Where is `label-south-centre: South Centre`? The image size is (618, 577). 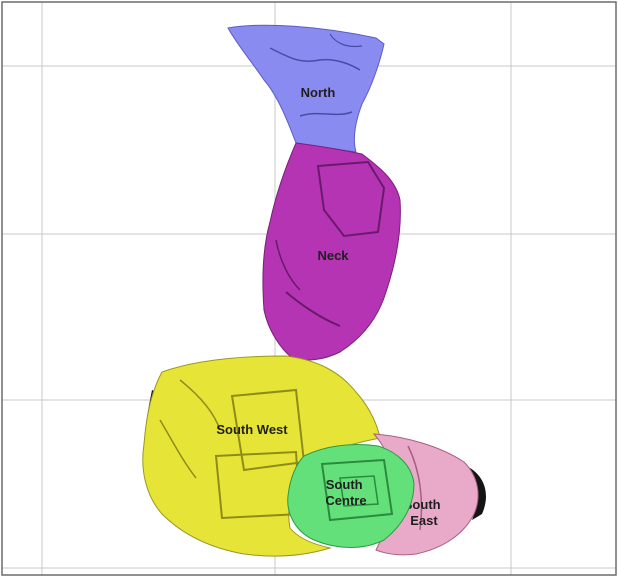
label-south-centre: South Centre is located at coordinates (345, 492).